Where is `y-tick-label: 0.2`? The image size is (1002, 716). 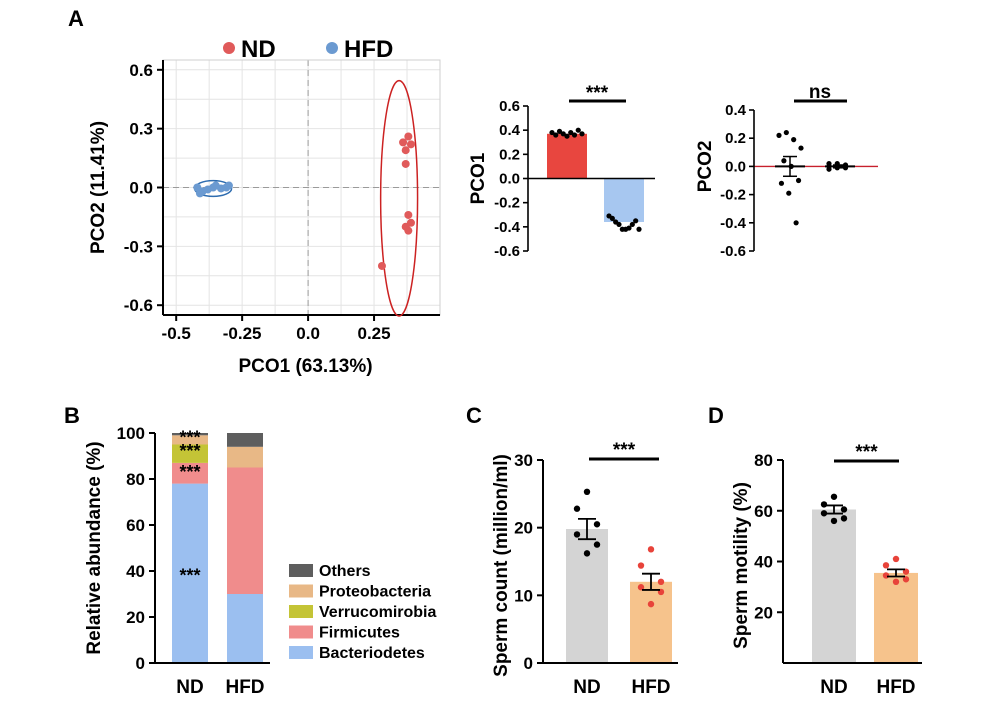 y-tick-label: 0.2 is located at coordinates (509, 154).